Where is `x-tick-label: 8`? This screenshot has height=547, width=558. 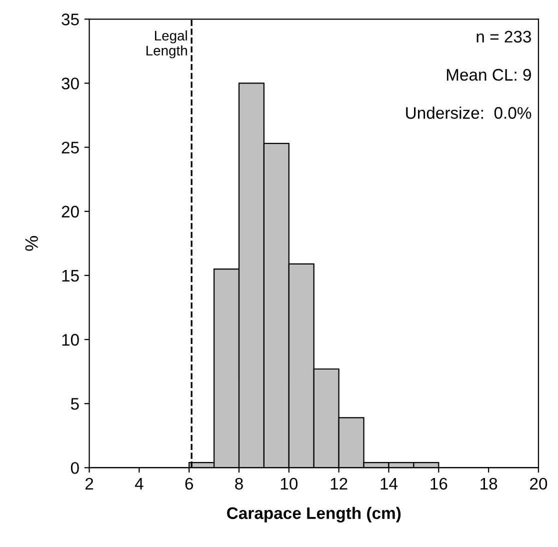
x-tick-label: 8 is located at coordinates (239, 484).